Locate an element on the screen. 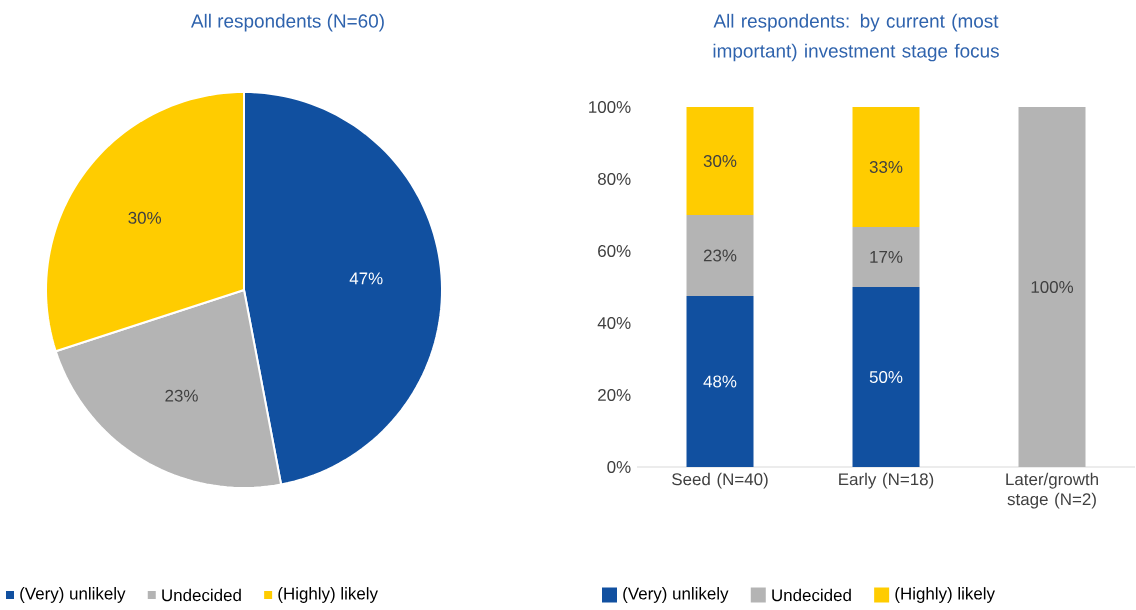 Image resolution: width=1136 pixels, height=610 pixels. data-label: 33% is located at coordinates (886, 166).